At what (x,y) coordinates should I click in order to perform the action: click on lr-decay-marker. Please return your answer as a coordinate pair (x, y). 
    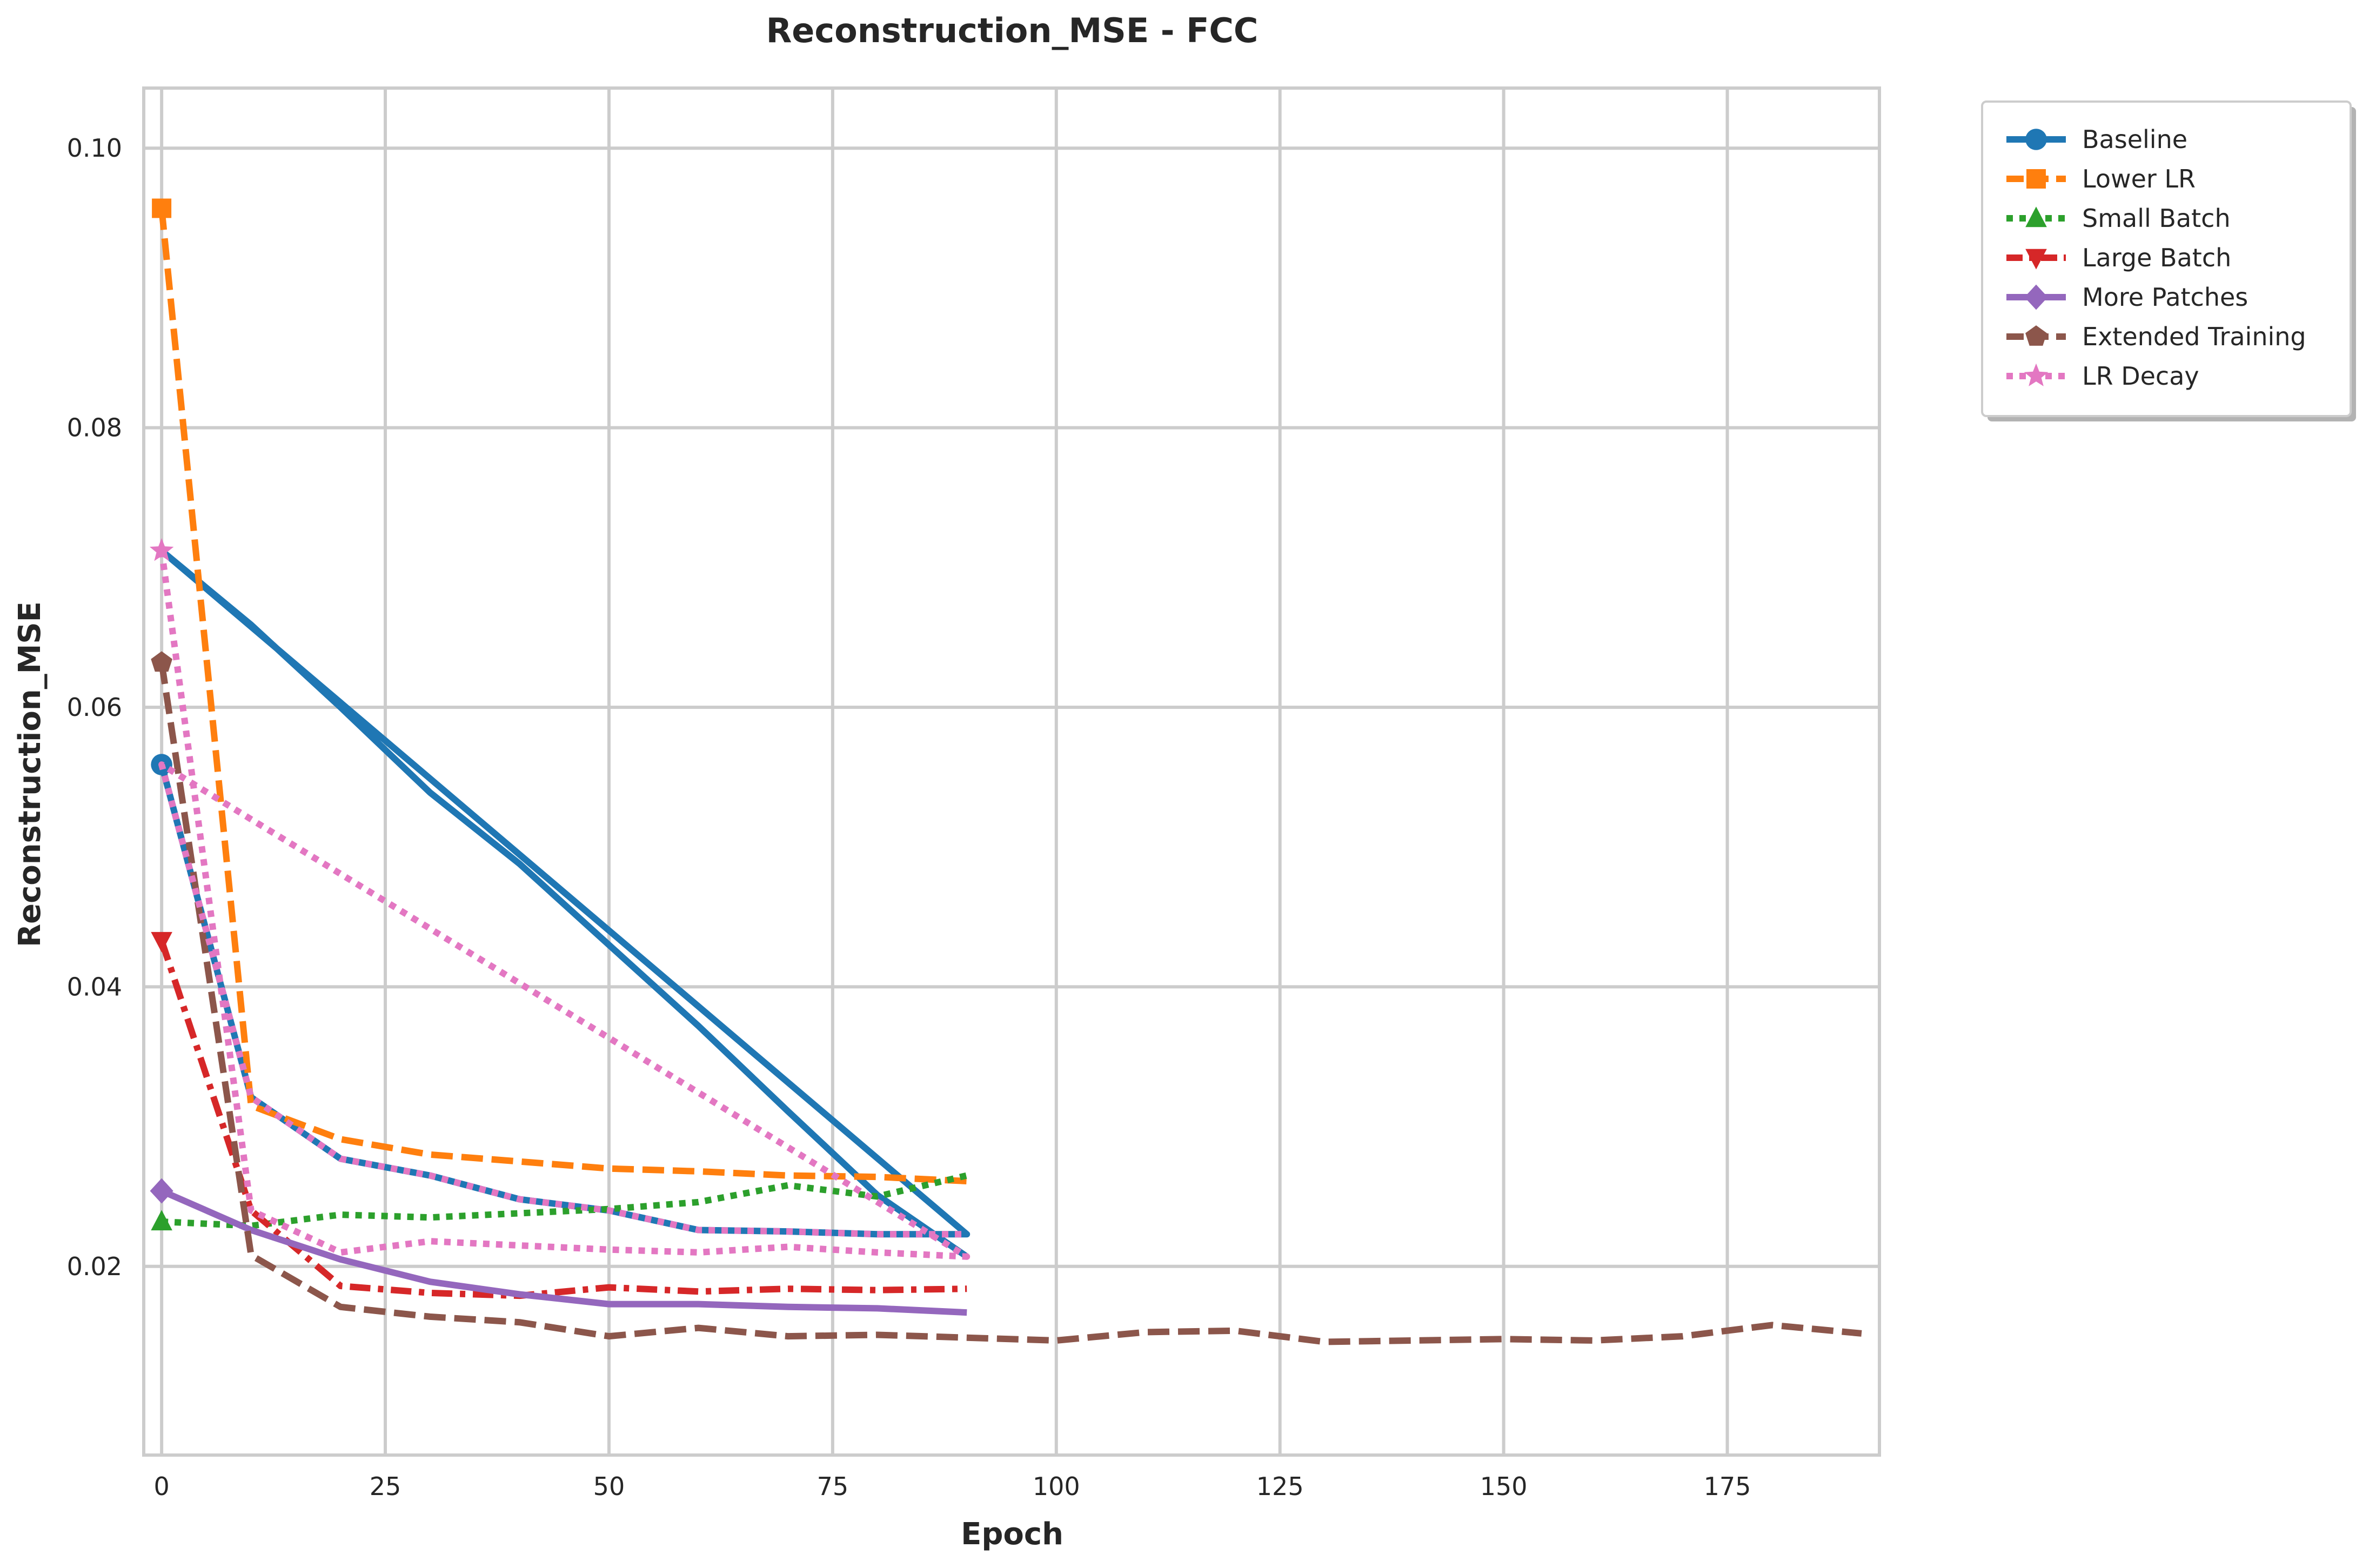
    Looking at the image, I should click on (161, 549).